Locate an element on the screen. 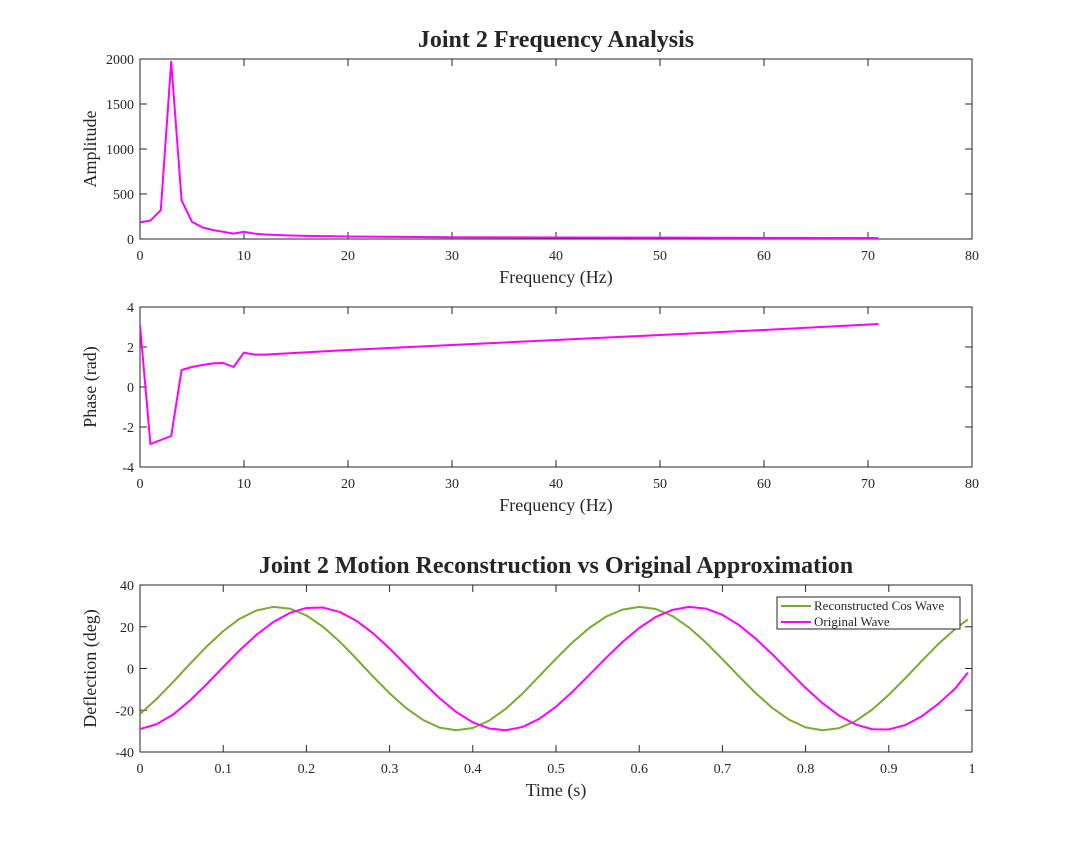  x-tick-label: 0.3 is located at coordinates (390, 769).